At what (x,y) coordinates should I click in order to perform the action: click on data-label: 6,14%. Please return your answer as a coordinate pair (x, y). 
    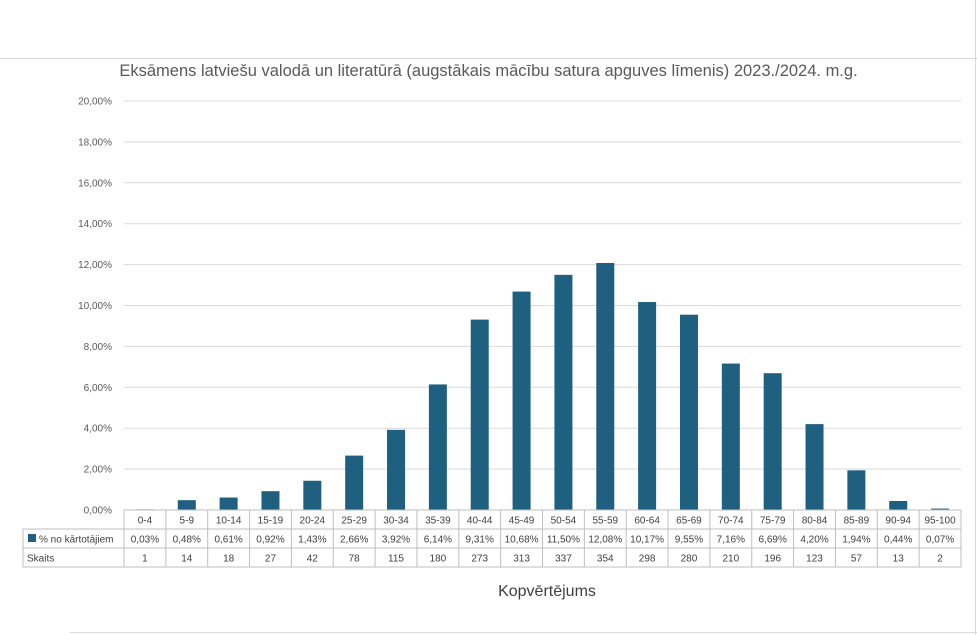
    Looking at the image, I should click on (438, 540).